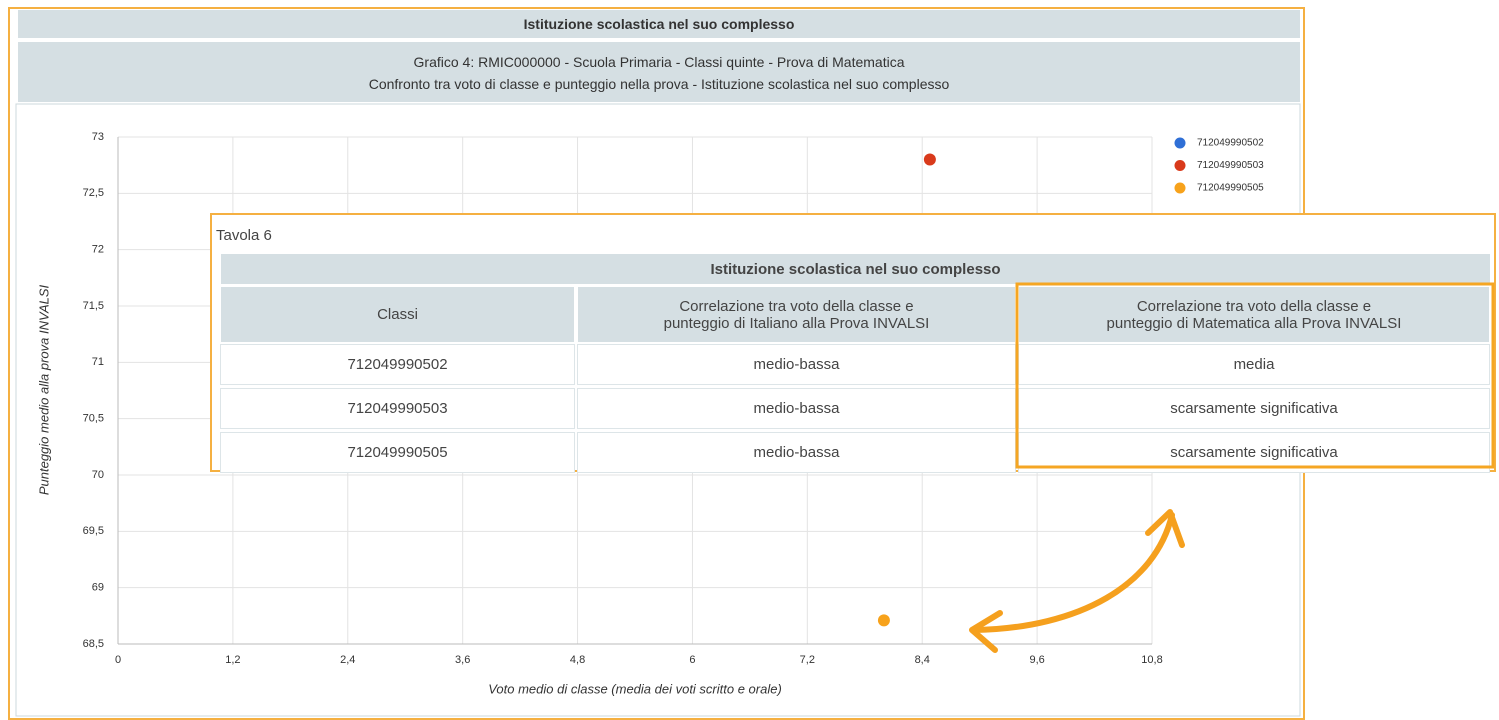 Image resolution: width=1499 pixels, height=720 pixels. I want to click on table-cell: 712049990502, so click(397, 364).